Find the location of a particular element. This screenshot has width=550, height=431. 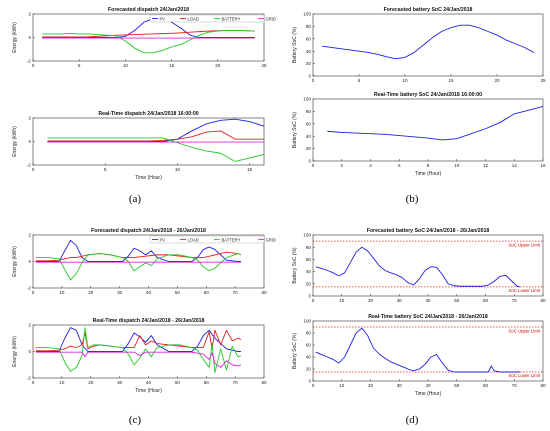

subfigure-label-d: (d) is located at coordinates (412, 420).